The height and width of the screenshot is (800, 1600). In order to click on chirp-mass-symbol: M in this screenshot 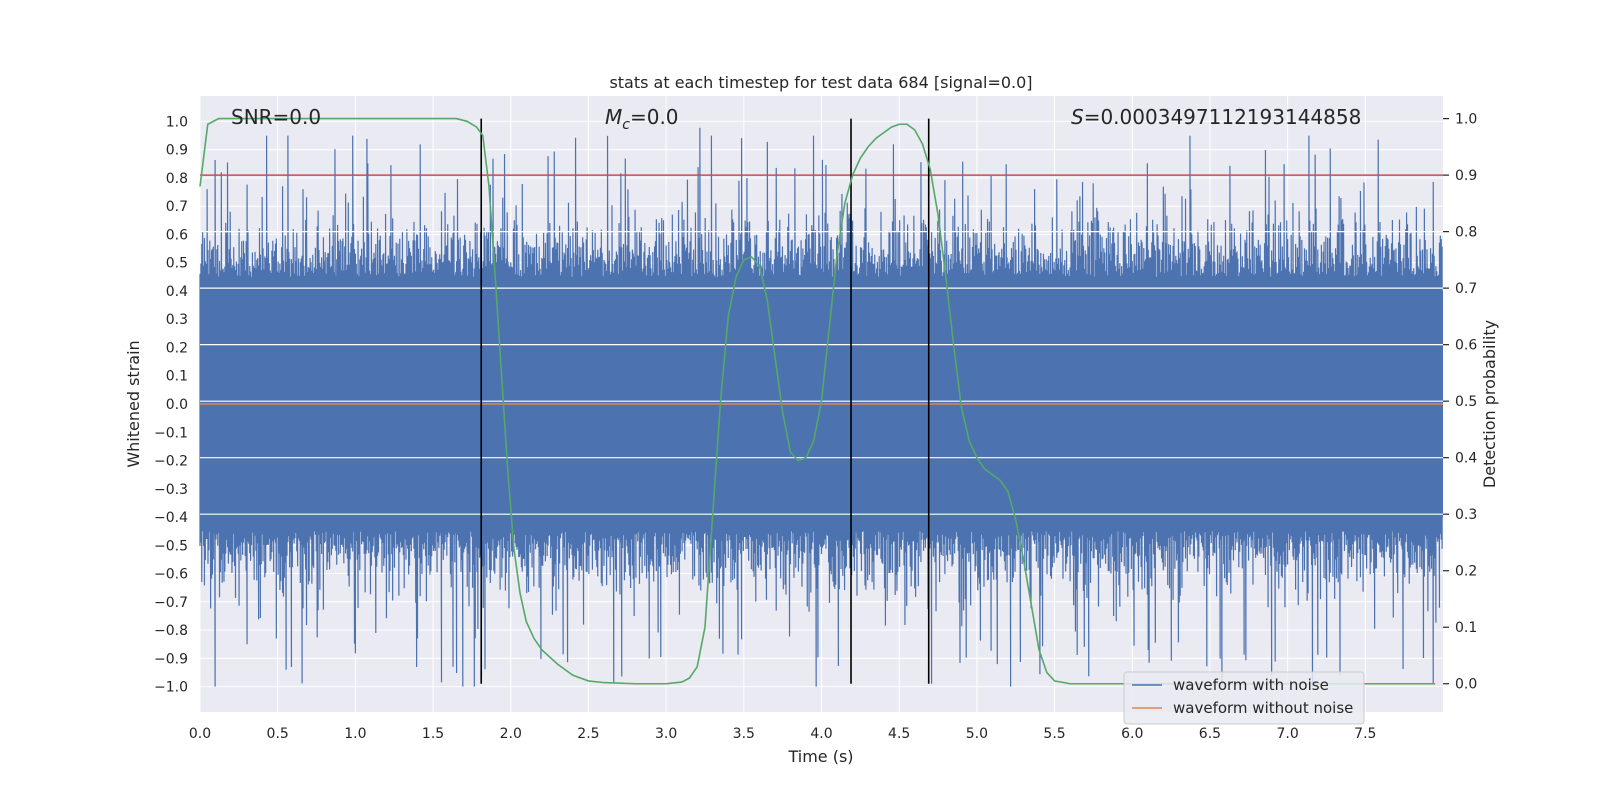, I will do `click(613, 117)`.